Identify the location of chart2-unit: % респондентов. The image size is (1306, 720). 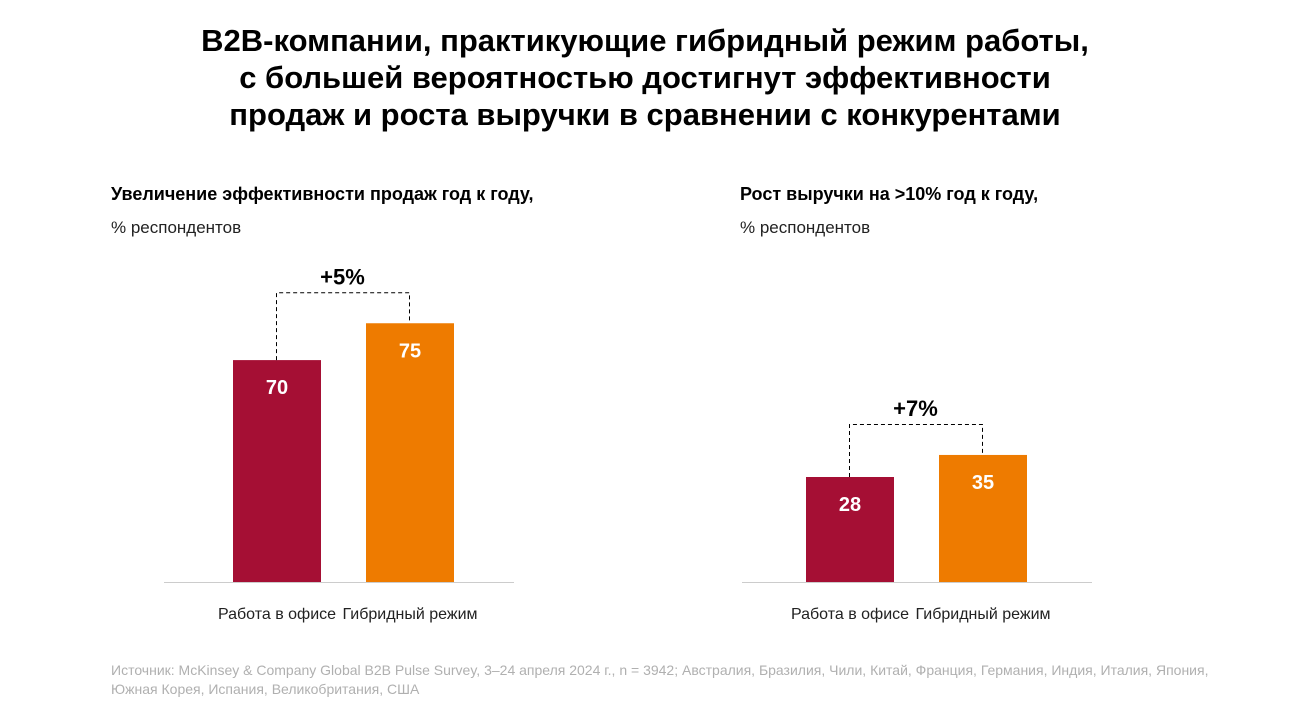
(805, 227).